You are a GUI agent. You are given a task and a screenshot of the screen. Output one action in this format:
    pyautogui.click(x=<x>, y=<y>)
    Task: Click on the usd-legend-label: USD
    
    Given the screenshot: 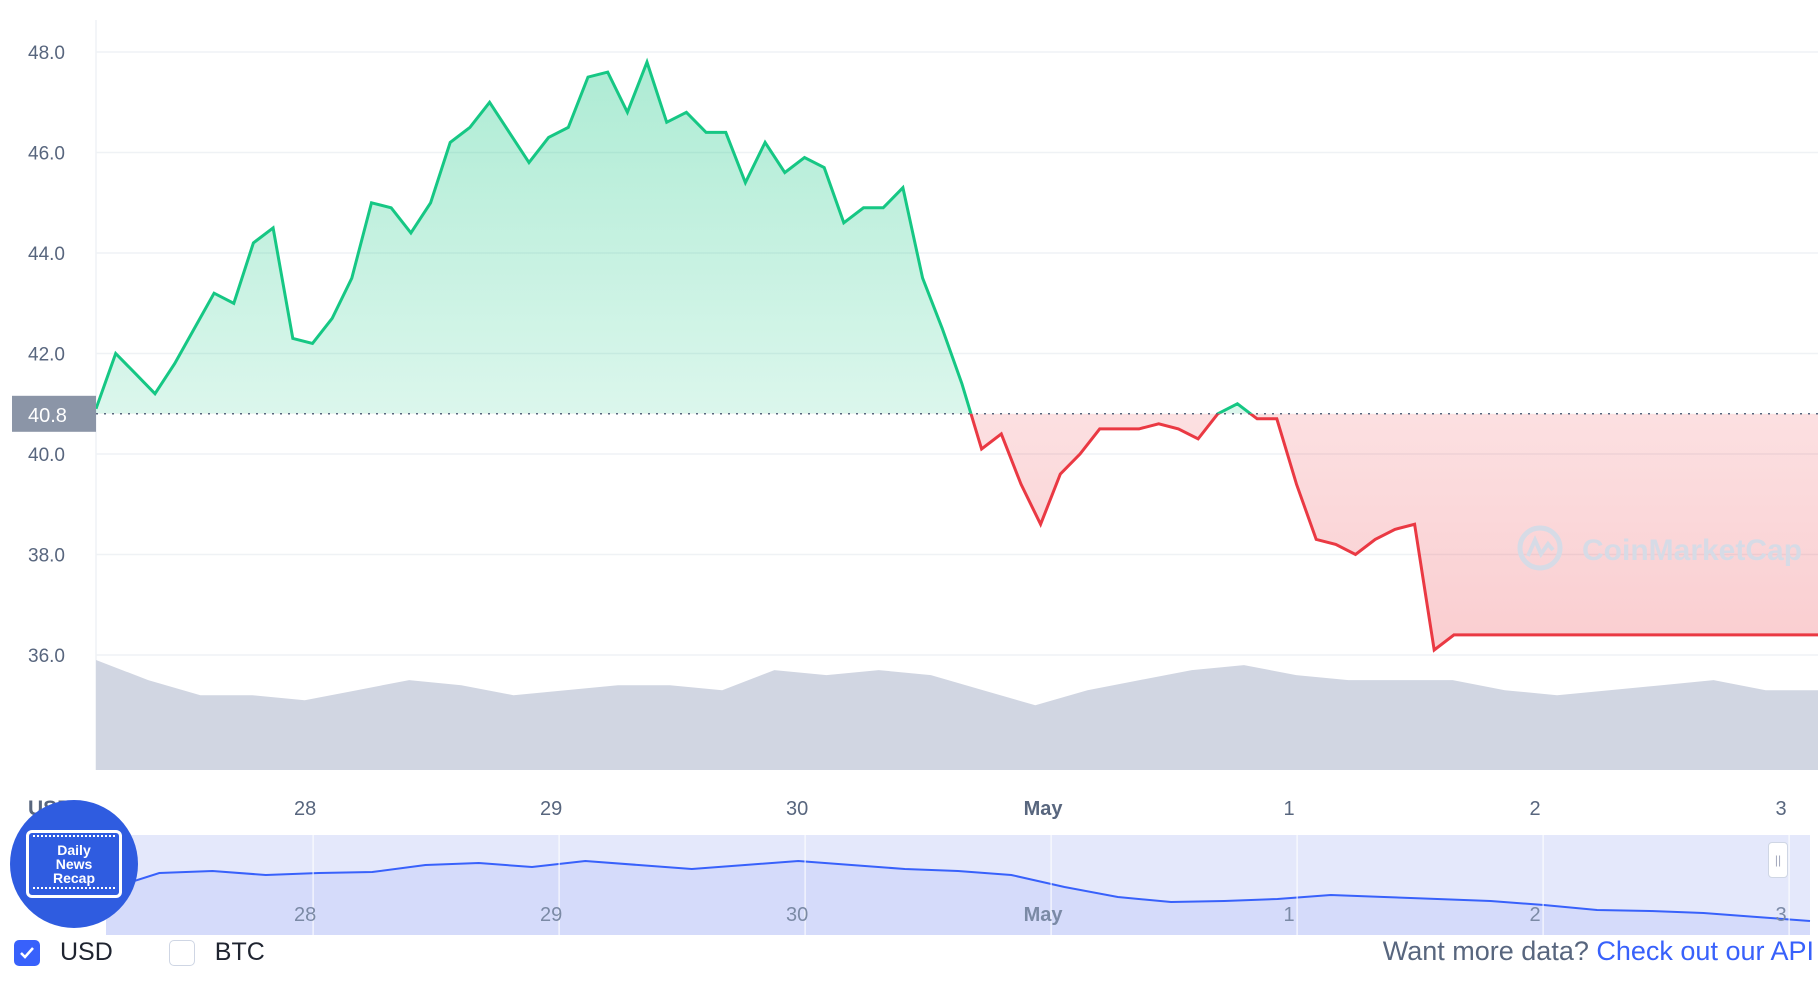 What is the action you would take?
    pyautogui.click(x=86, y=952)
    